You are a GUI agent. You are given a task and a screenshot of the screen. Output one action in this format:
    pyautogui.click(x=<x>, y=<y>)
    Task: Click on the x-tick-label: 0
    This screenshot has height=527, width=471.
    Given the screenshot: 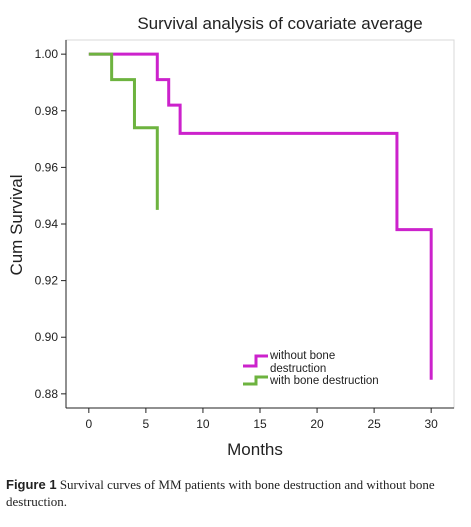 What is the action you would take?
    pyautogui.click(x=88, y=424)
    